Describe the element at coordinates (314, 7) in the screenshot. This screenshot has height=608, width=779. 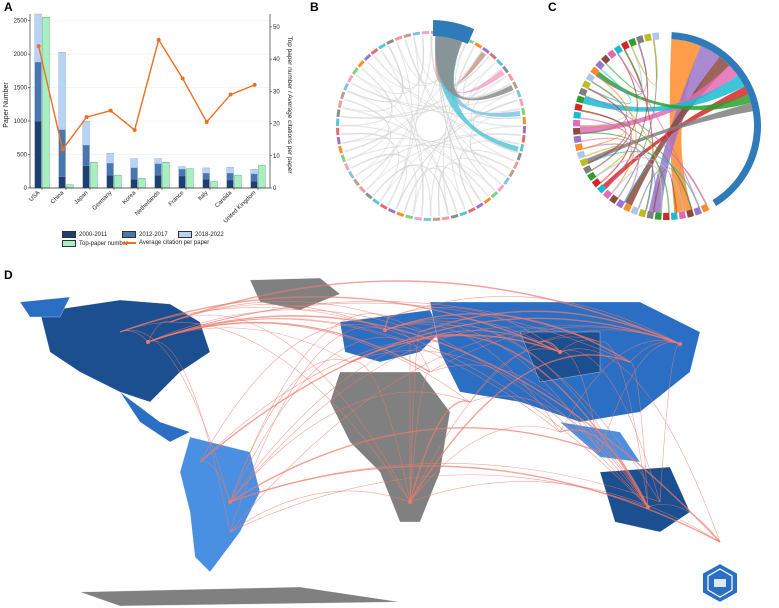
I see `panel-label-b: B` at that location.